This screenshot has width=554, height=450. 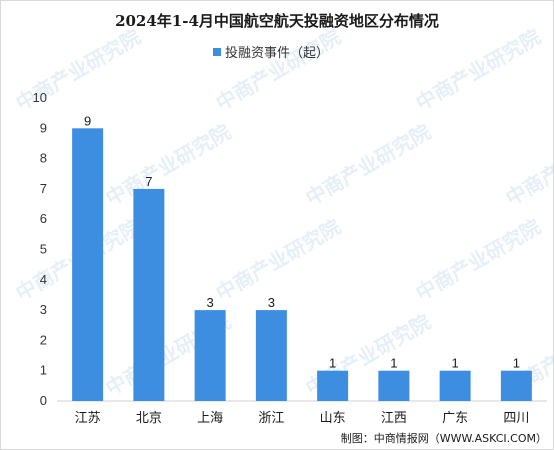 I want to click on y-tick-label: 8, so click(x=43, y=158).